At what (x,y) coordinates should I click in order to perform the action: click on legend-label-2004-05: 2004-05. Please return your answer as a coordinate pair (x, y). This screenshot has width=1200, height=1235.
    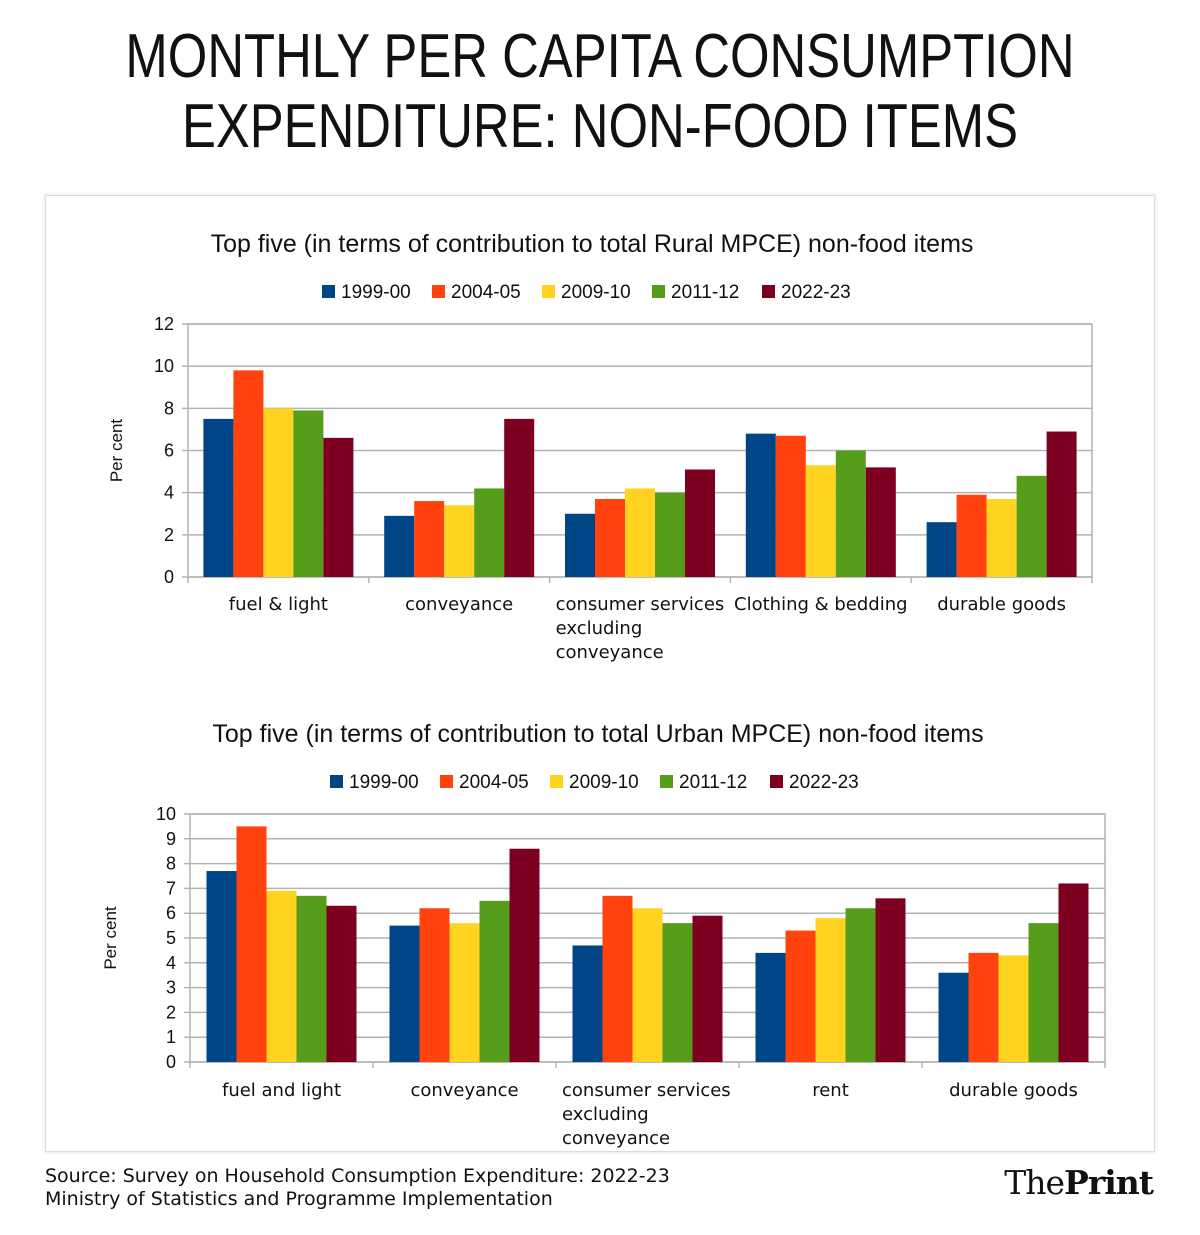
    Looking at the image, I should click on (494, 782).